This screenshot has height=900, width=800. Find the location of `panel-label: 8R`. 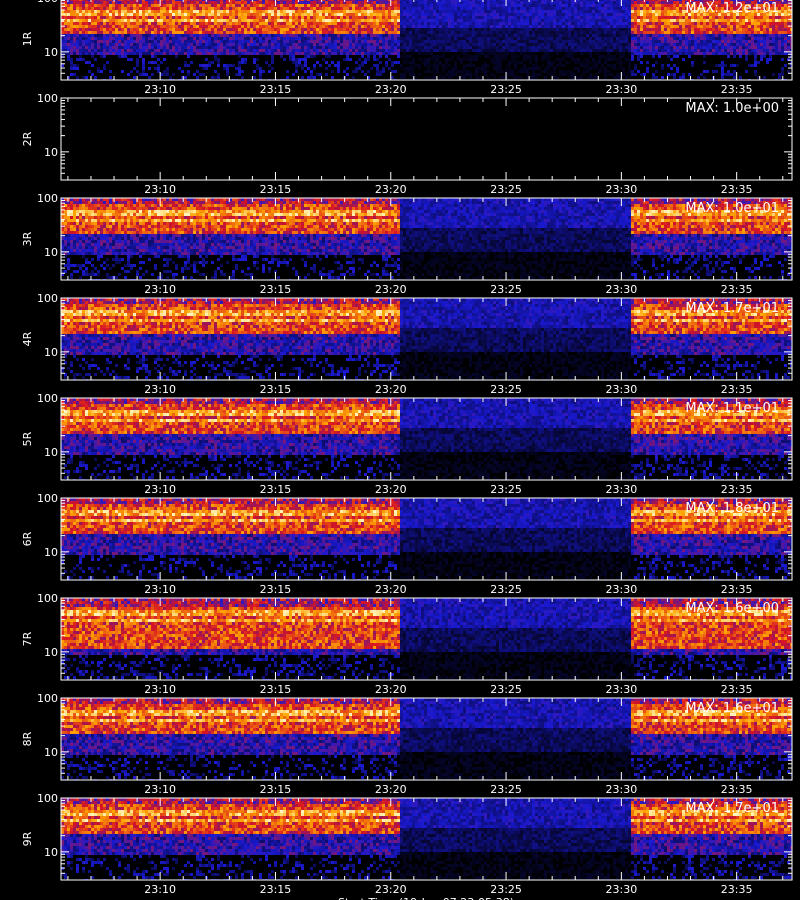

panel-label: 8R is located at coordinates (27, 738).